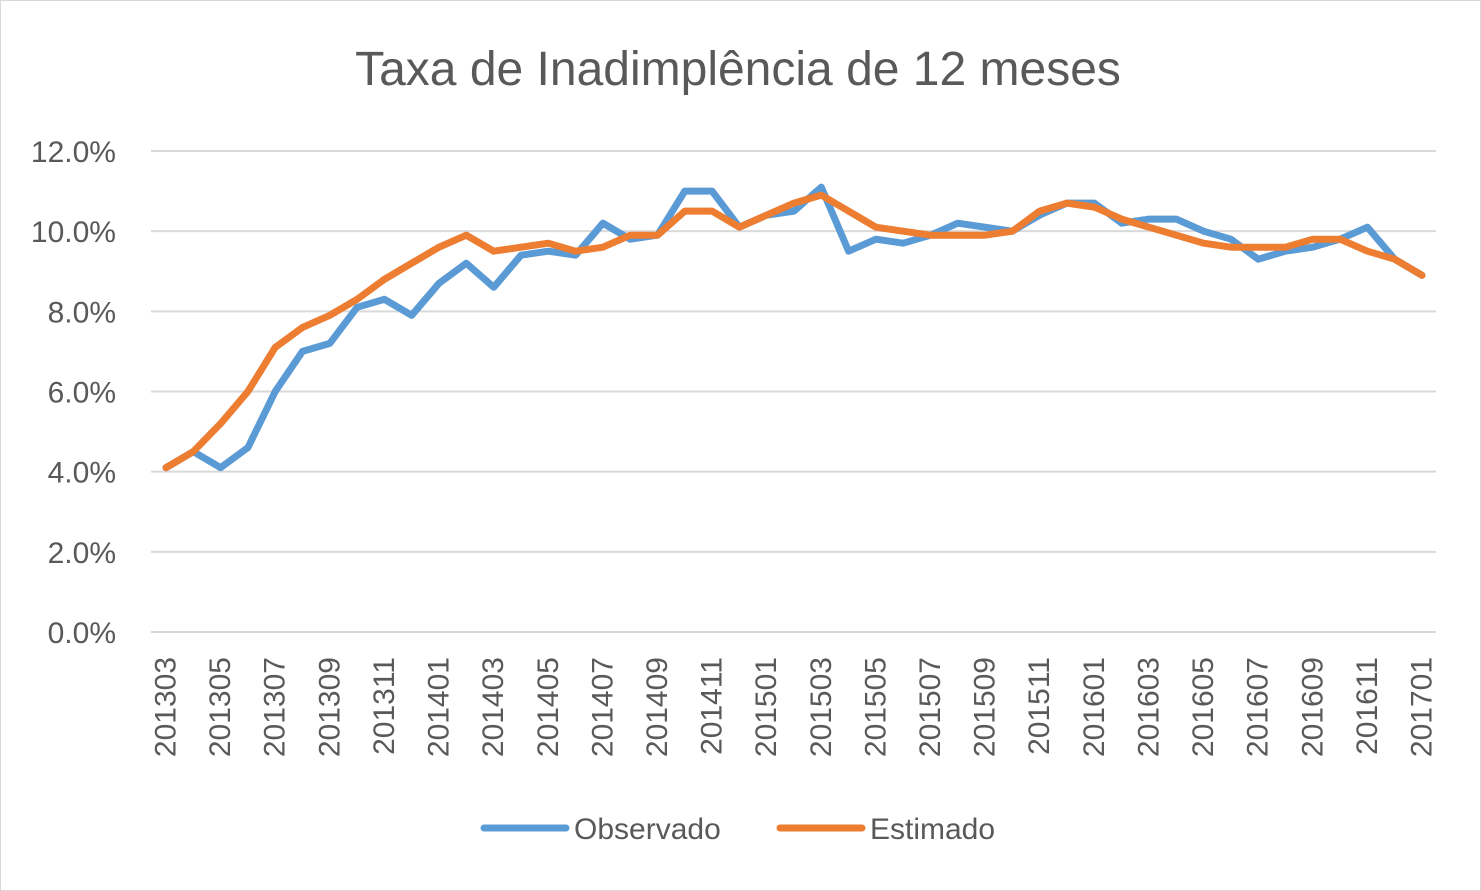 The width and height of the screenshot is (1481, 891). I want to click on x-tick-label: 201603, so click(1148, 707).